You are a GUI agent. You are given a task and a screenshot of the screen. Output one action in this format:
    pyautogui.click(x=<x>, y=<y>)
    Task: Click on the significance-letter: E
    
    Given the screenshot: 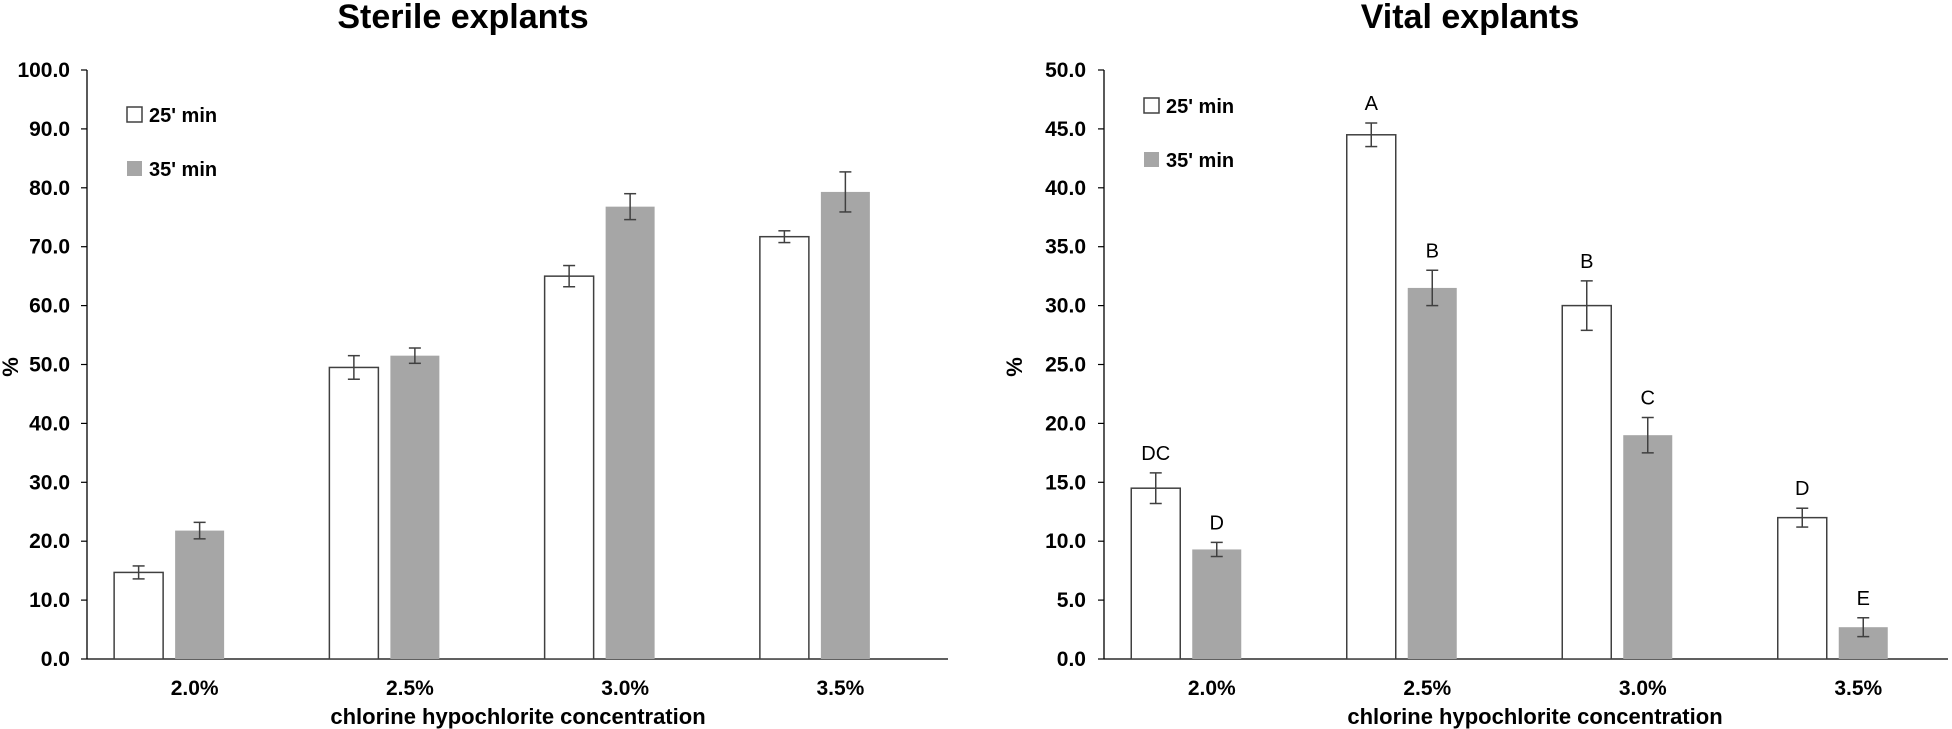 What is the action you would take?
    pyautogui.click(x=1863, y=599)
    